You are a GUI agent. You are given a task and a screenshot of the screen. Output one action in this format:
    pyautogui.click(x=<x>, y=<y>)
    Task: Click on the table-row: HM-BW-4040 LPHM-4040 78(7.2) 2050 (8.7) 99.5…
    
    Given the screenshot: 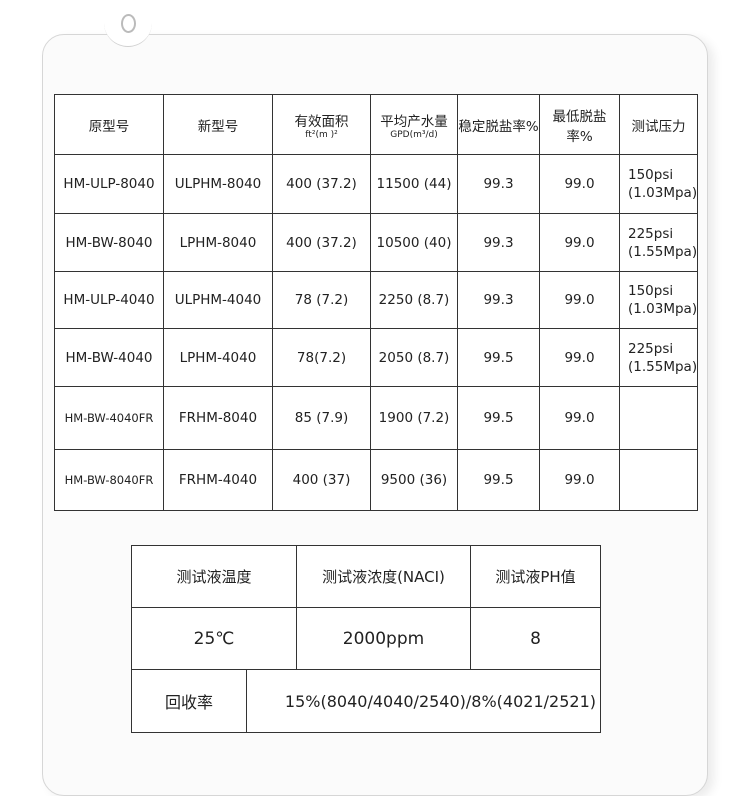 What is the action you would take?
    pyautogui.click(x=376, y=357)
    